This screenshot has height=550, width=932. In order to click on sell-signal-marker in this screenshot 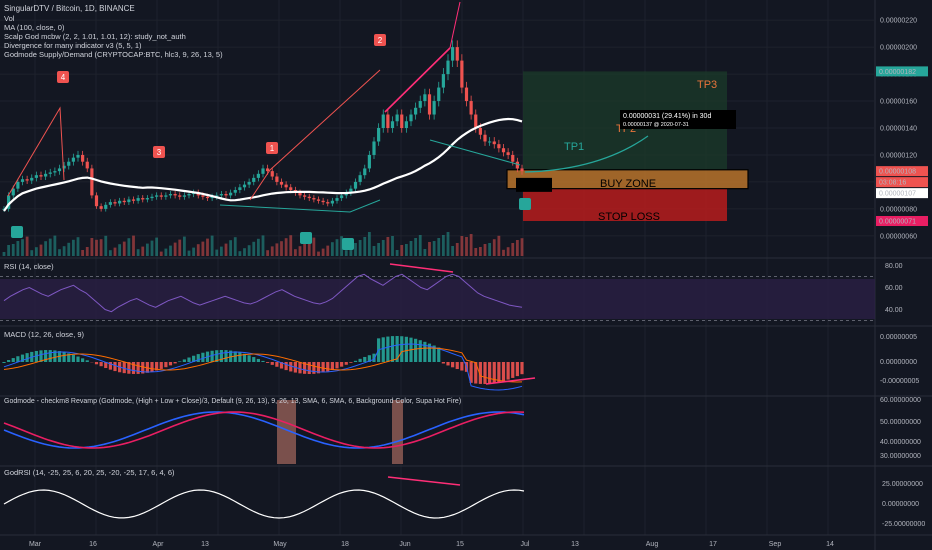, I will do `click(380, 40)`.